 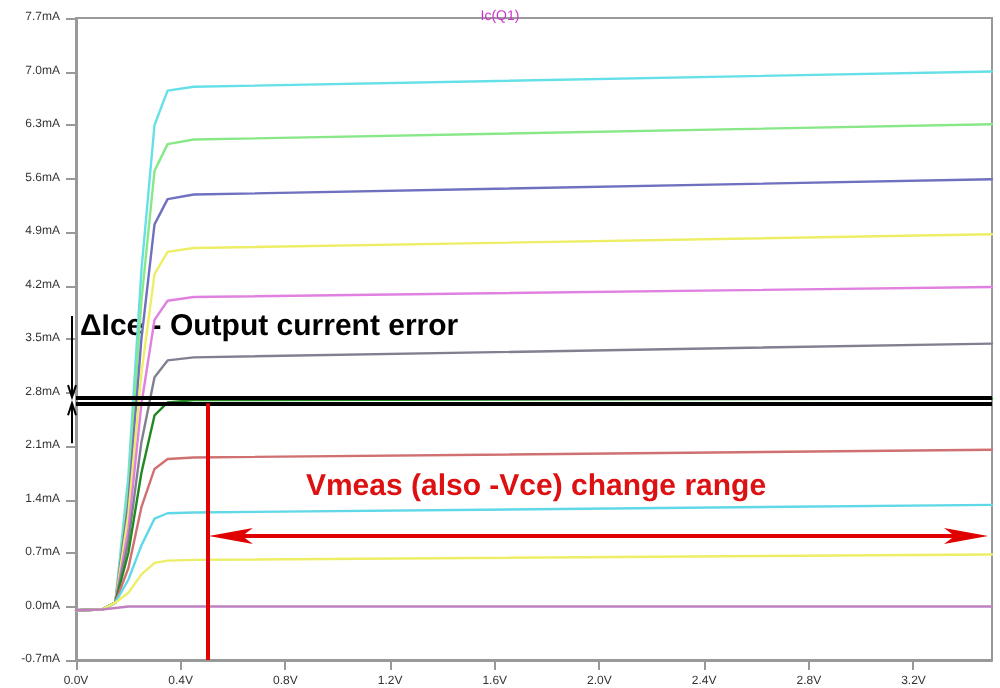 I want to click on annotation: Vmeas (also -Vce) change range, so click(x=536, y=486).